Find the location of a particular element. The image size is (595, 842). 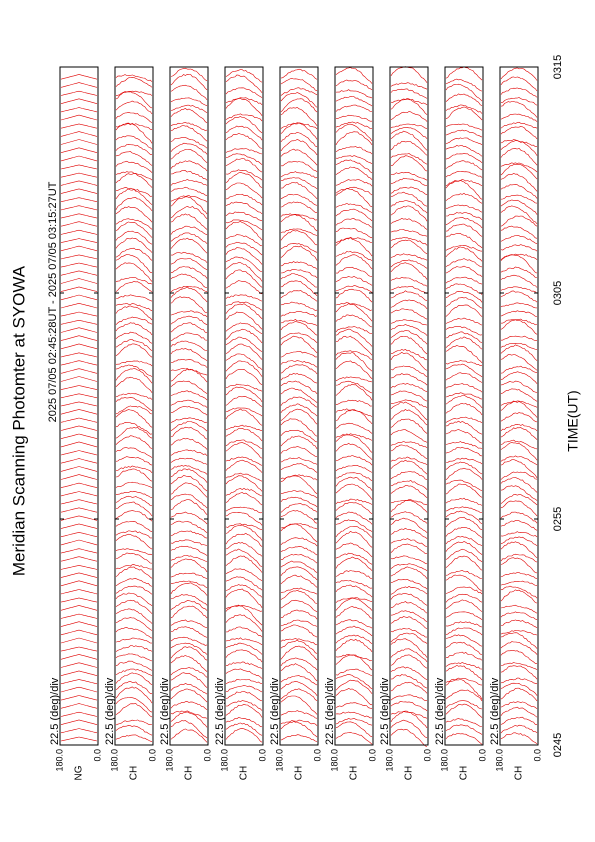

x-tick-label: 0255 is located at coordinates (558, 519).